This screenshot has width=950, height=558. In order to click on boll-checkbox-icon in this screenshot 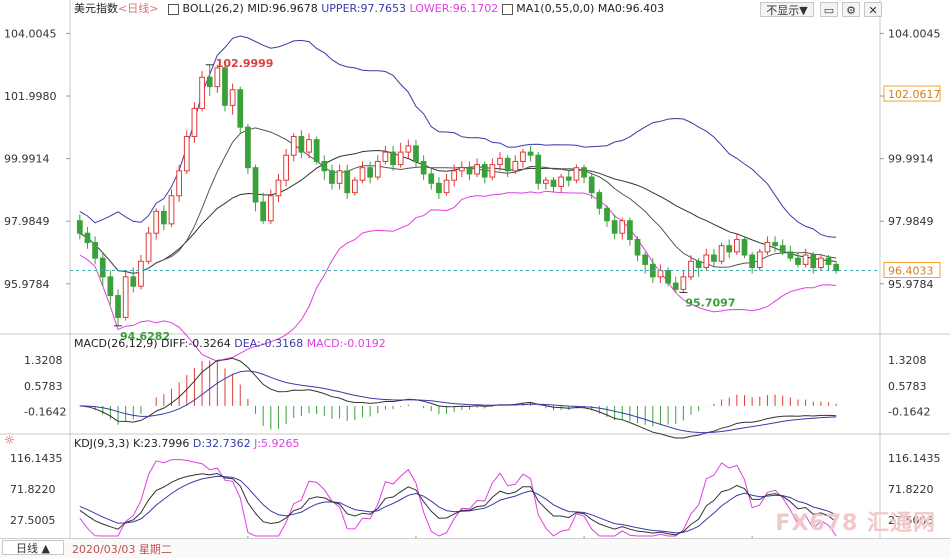, I will do `click(173, 9)`.